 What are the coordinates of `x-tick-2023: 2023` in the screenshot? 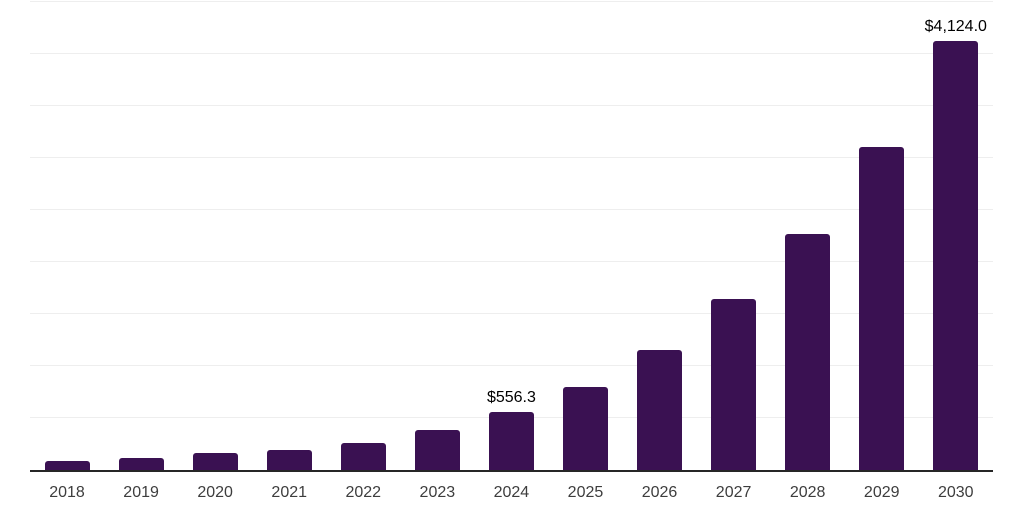 It's located at (437, 492).